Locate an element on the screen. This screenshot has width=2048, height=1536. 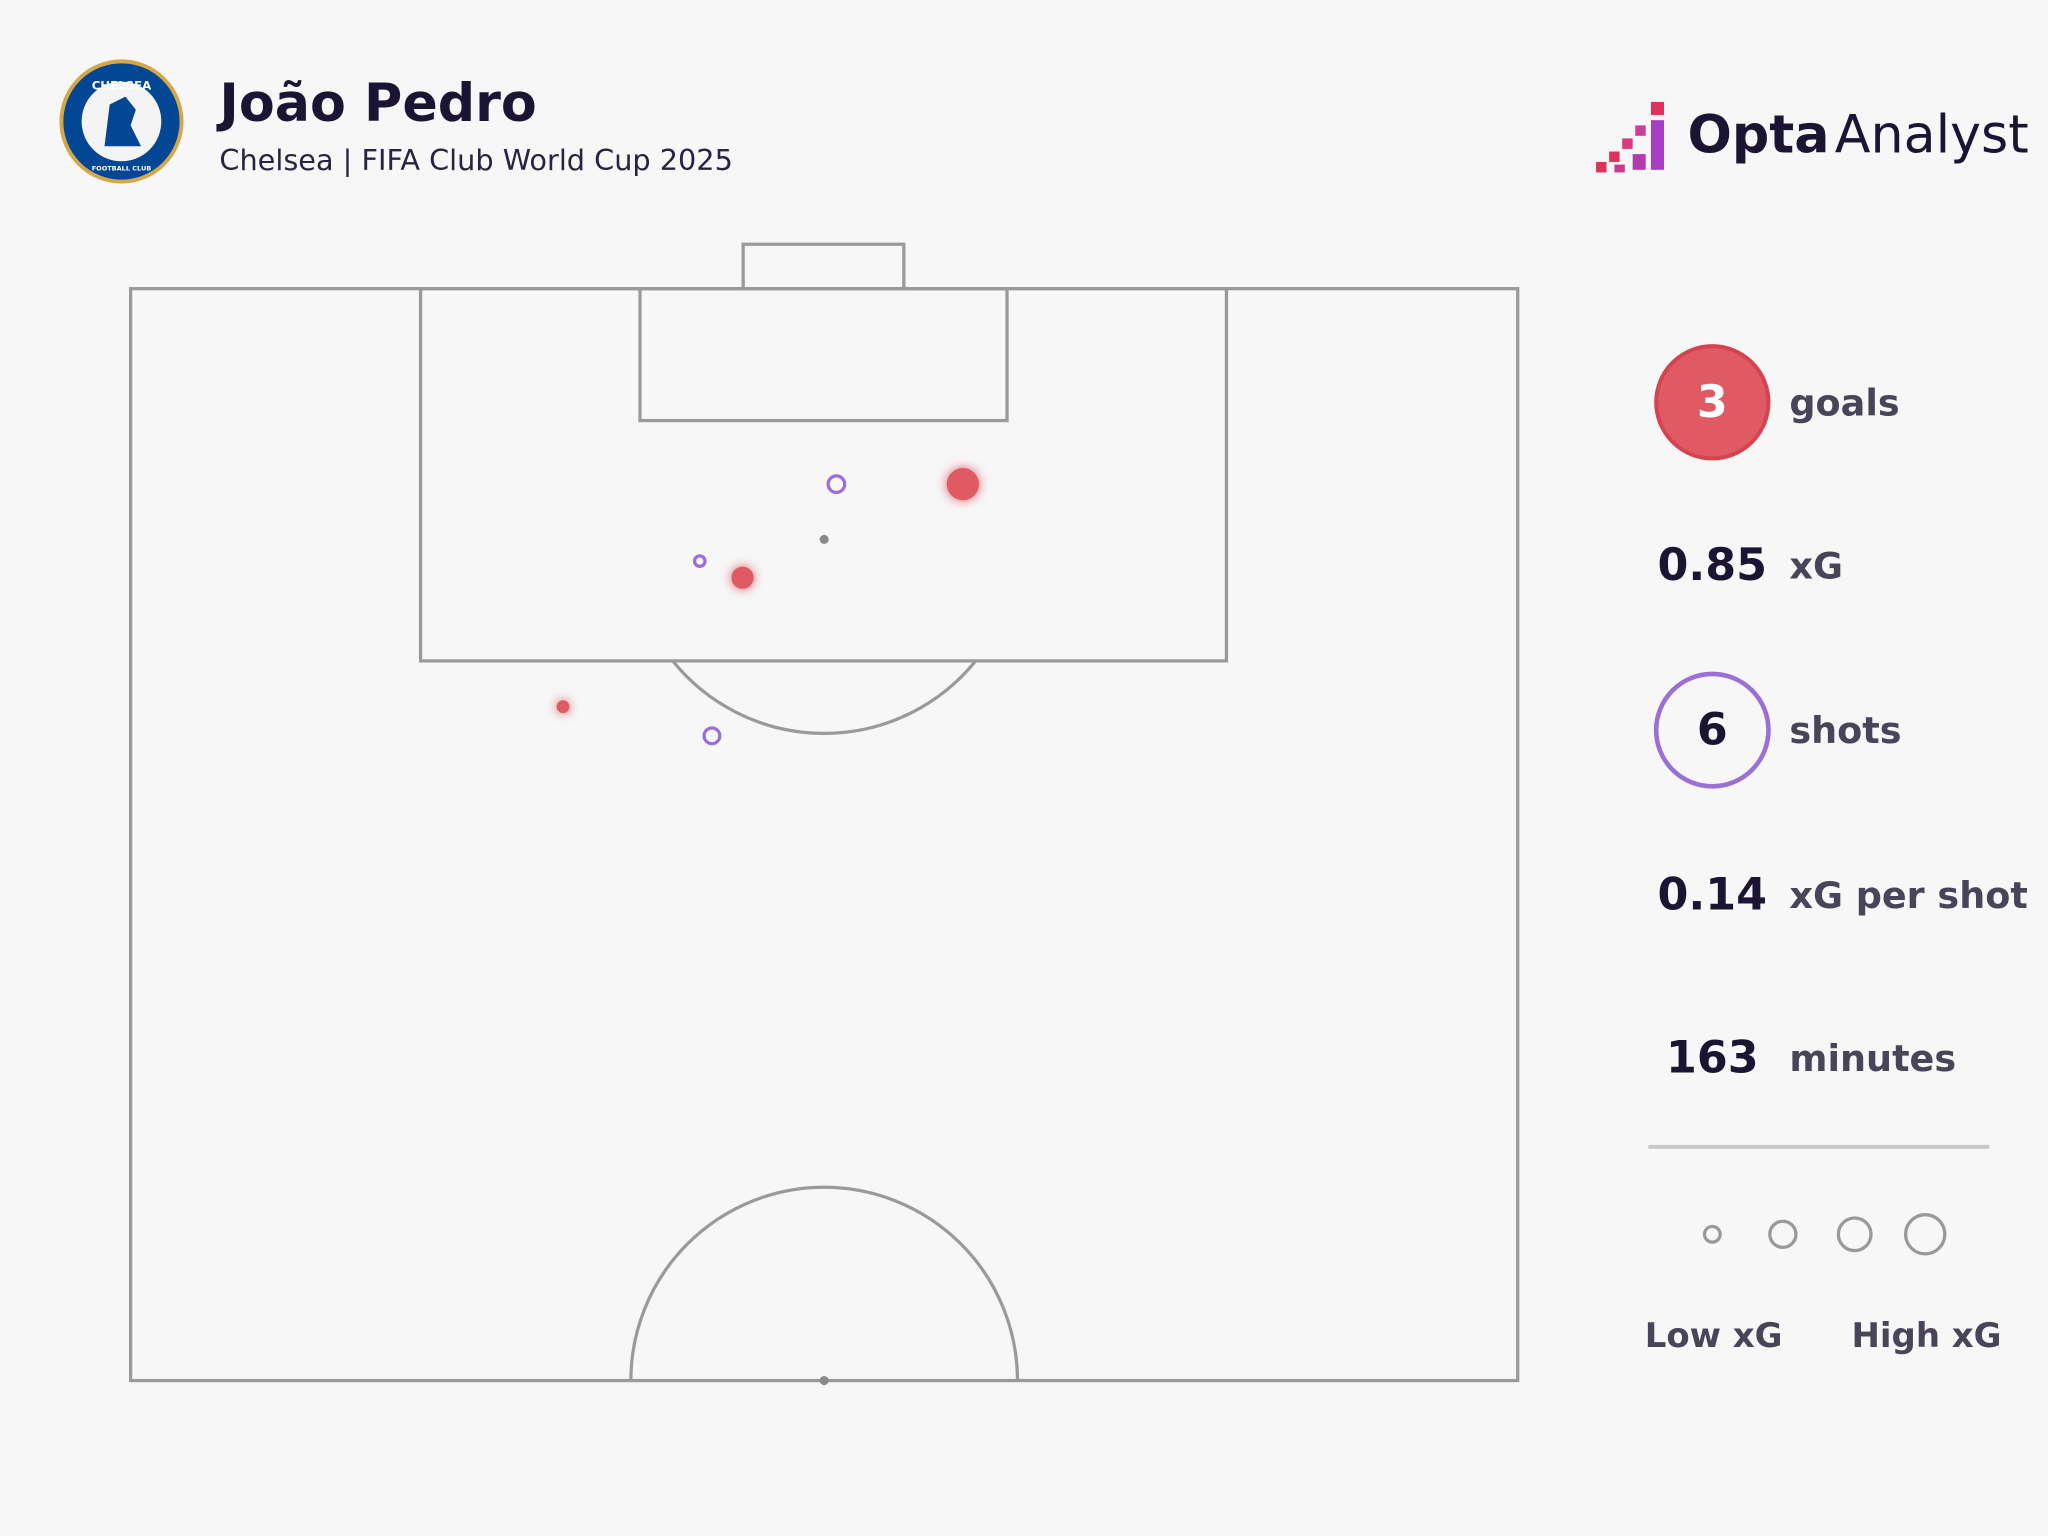
shots is located at coordinates (767, 607).